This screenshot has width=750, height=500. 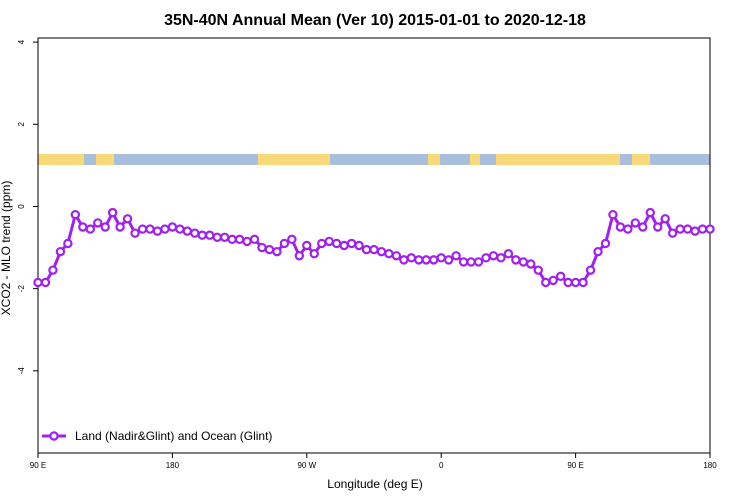 What do you see at coordinates (21, 206) in the screenshot?
I see `y-tick-label: 0` at bounding box center [21, 206].